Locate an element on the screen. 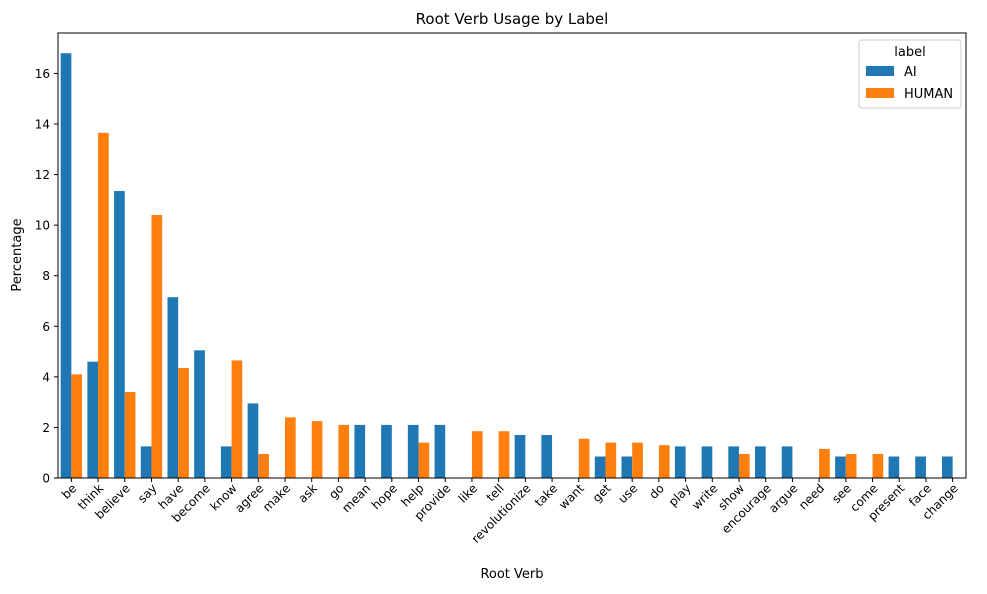 This screenshot has width=987, height=594. bar-human-help is located at coordinates (424, 460).